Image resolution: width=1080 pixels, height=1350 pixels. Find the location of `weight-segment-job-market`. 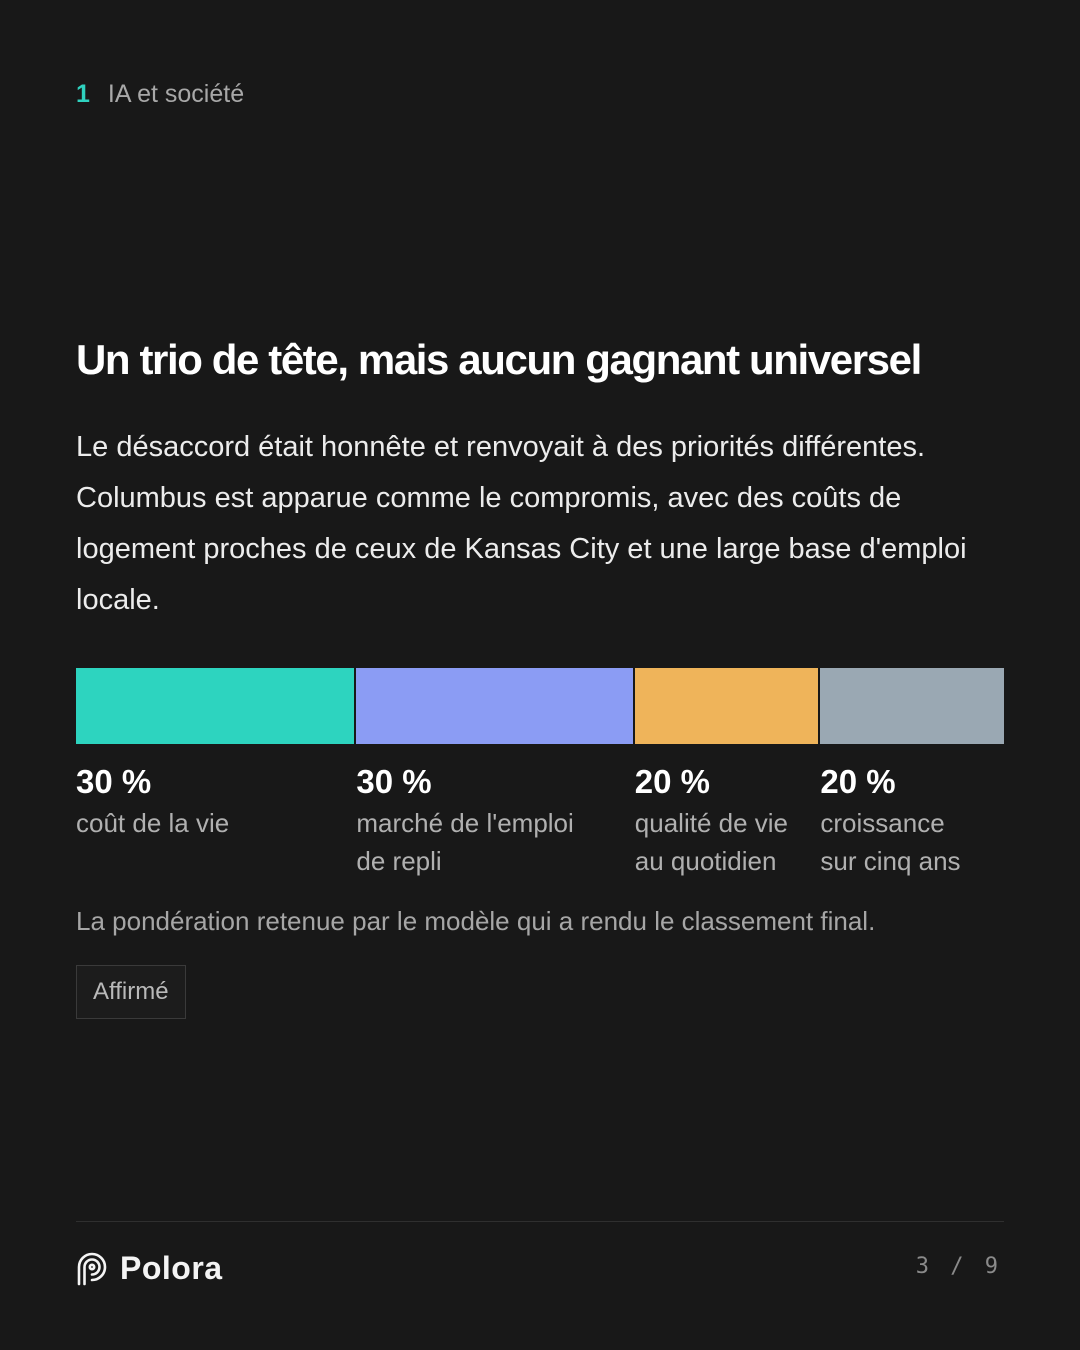

weight-segment-job-market is located at coordinates (493, 706).